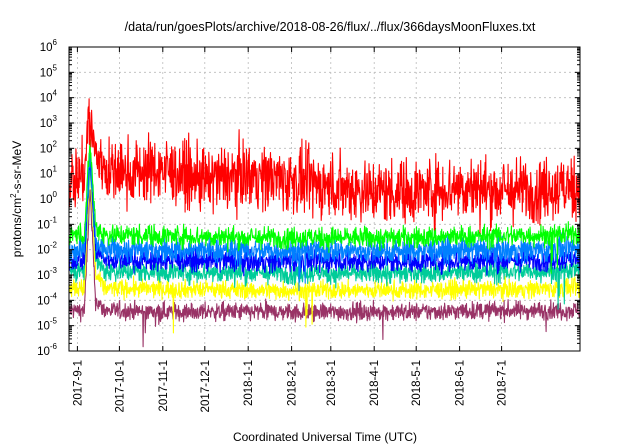 The width and height of the screenshot is (640, 448). I want to click on x-tick-label: 2017-10-1, so click(120, 386).